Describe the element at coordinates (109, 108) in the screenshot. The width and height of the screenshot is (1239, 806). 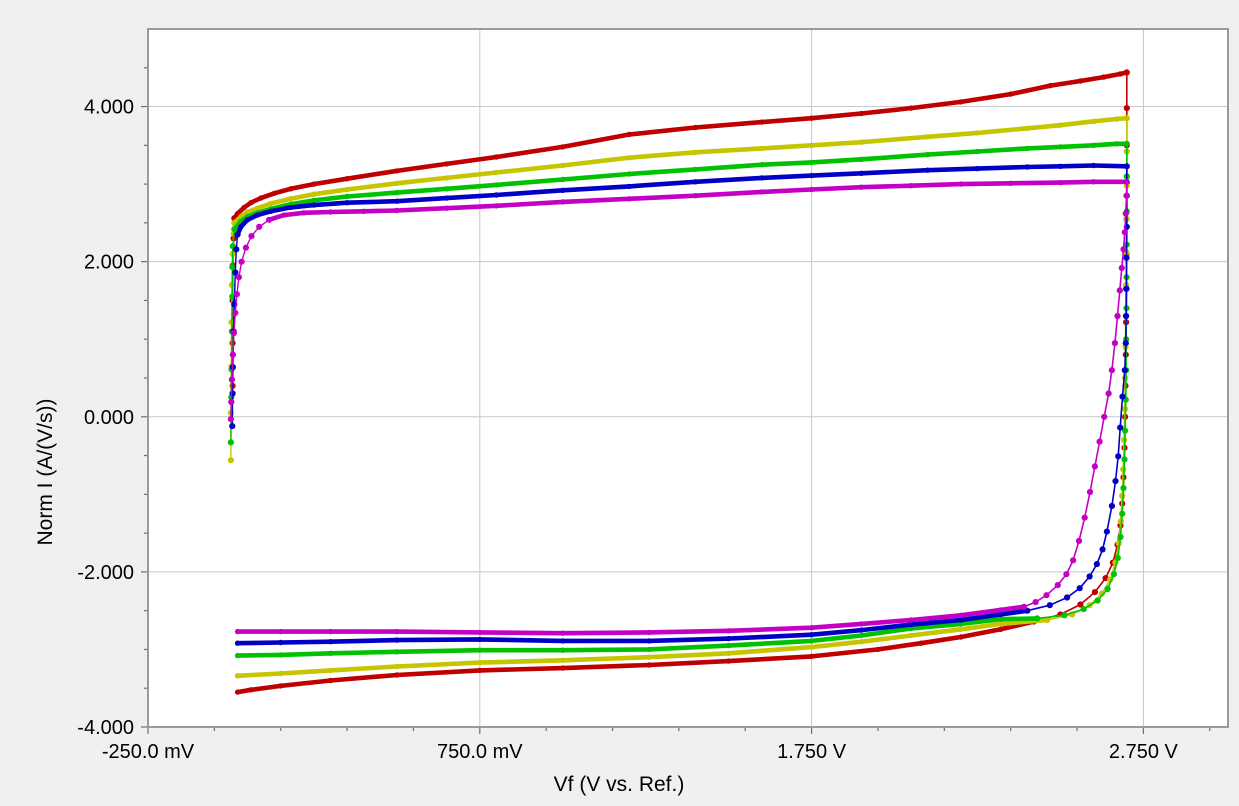
I see `y-tick-label: 4.000` at that location.